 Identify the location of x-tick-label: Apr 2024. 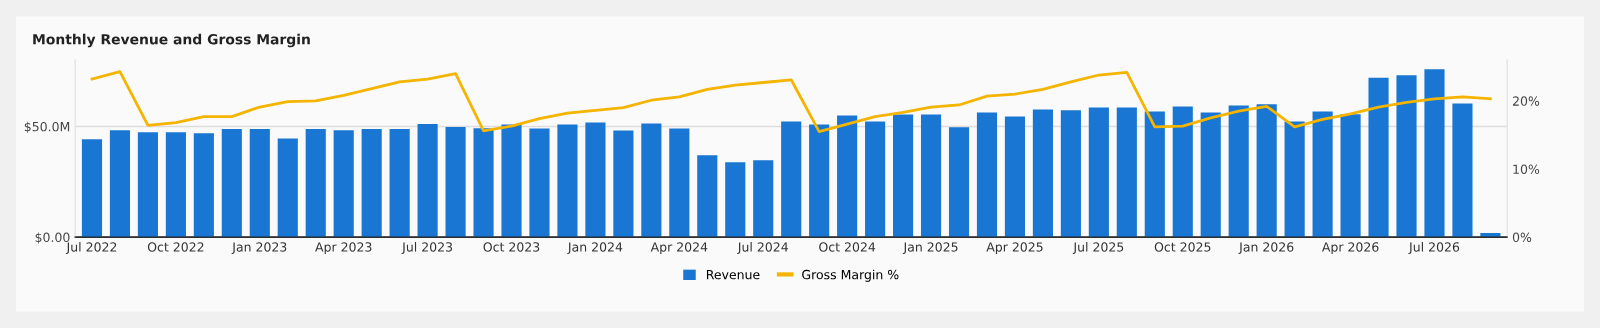
(679, 248).